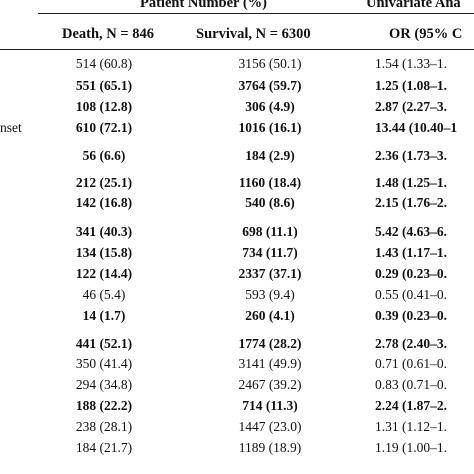  I want to click on cell-odds-ratio: 1.43 (1.17–1., so click(411, 252).